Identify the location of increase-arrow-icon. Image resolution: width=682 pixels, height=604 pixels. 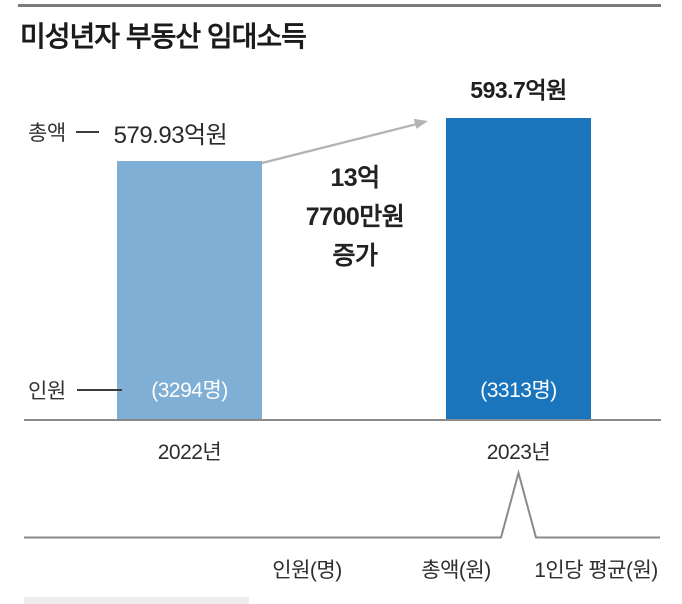
(344, 141).